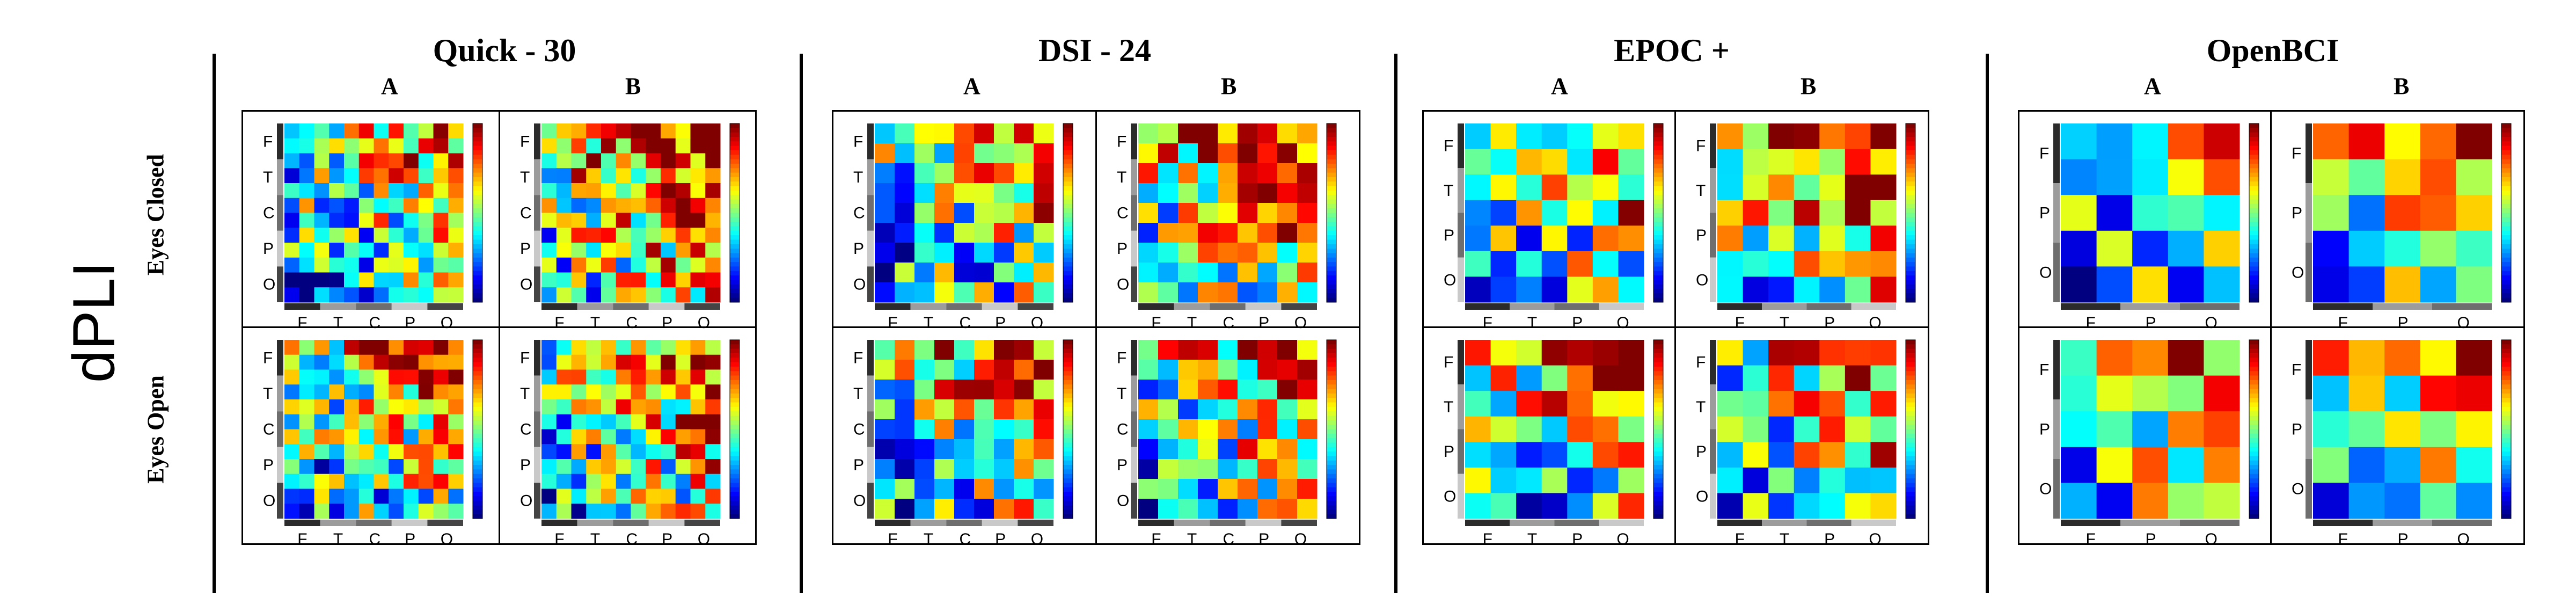  What do you see at coordinates (2343, 323) in the screenshot?
I see `x-tick-label: F` at bounding box center [2343, 323].